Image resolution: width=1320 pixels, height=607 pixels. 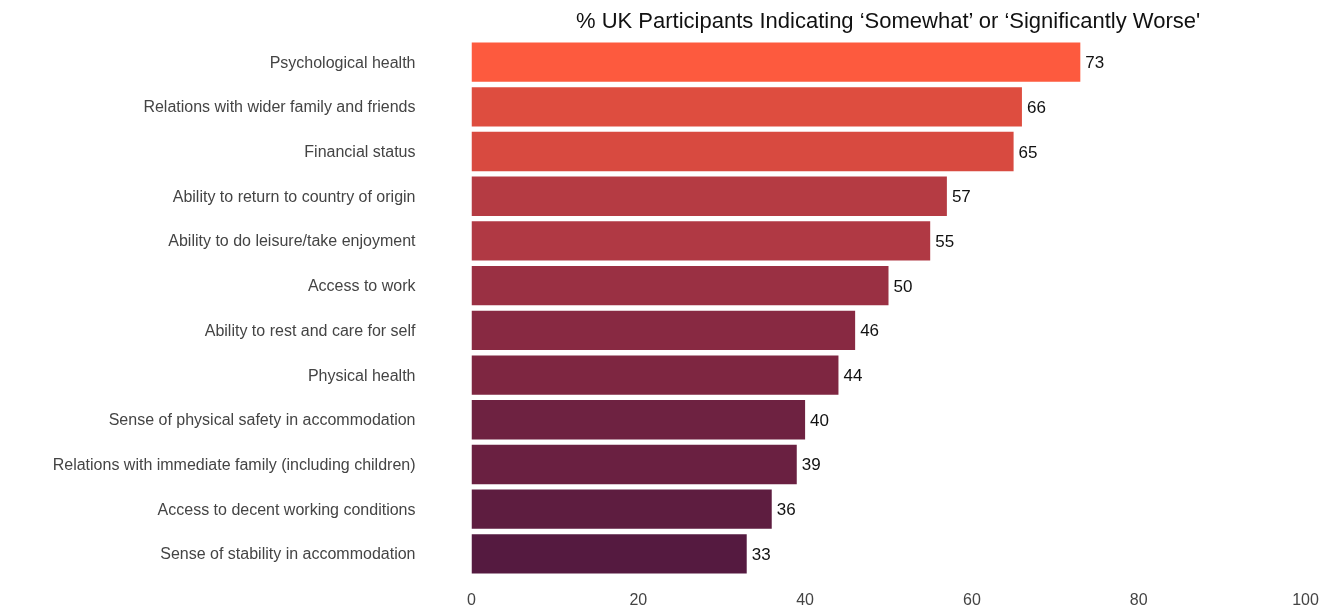 I want to click on data-label: 65, so click(x=1028, y=152).